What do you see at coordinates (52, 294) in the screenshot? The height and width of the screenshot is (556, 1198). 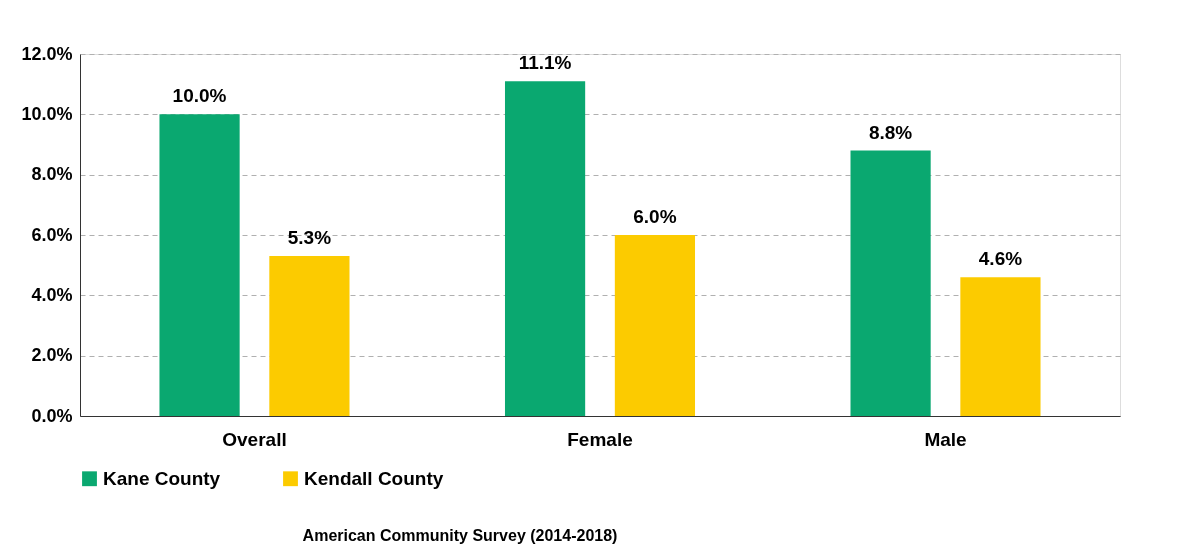 I see `y-tick-label: 4.0%` at bounding box center [52, 294].